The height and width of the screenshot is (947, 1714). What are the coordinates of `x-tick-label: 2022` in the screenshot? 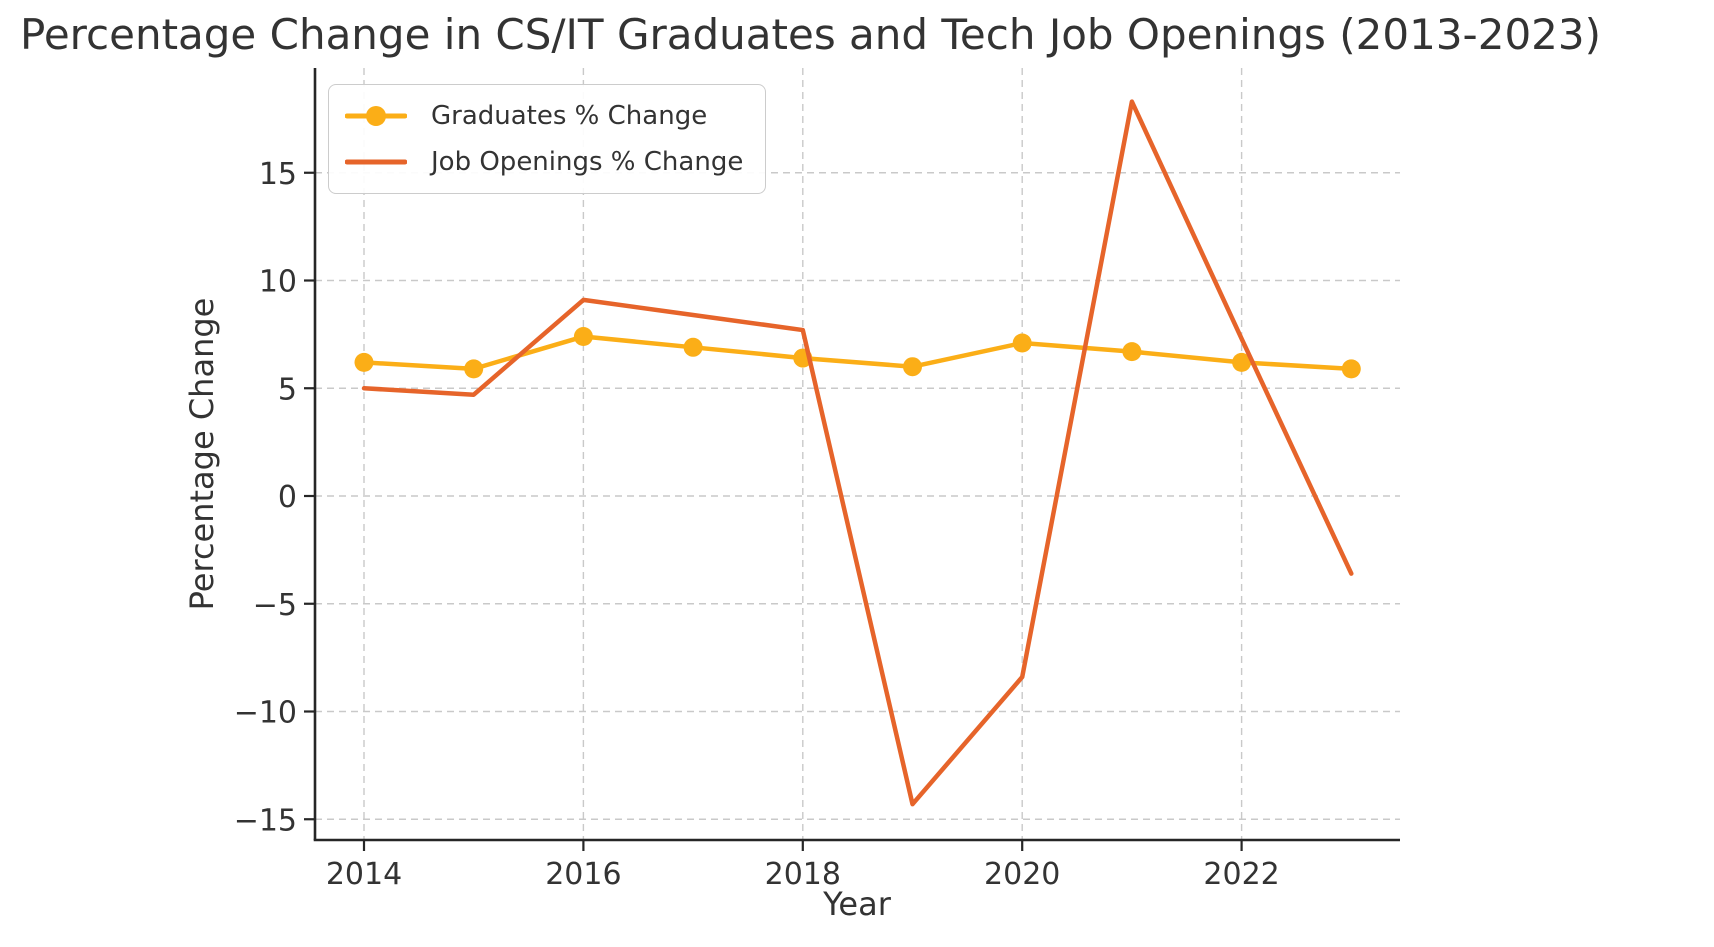 It's located at (1241, 874).